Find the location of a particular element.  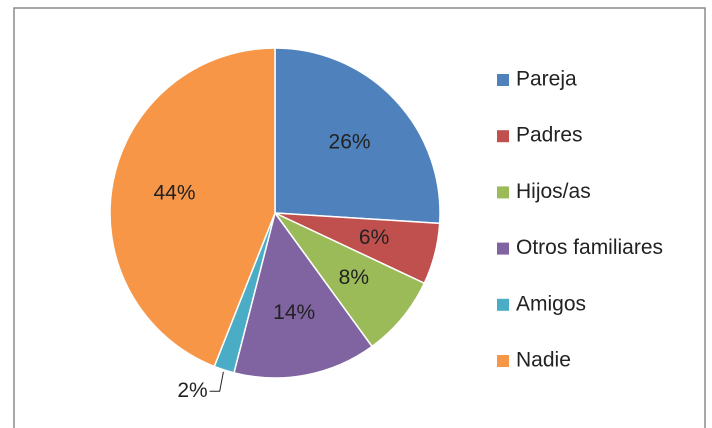

leader-line is located at coordinates (216, 381).